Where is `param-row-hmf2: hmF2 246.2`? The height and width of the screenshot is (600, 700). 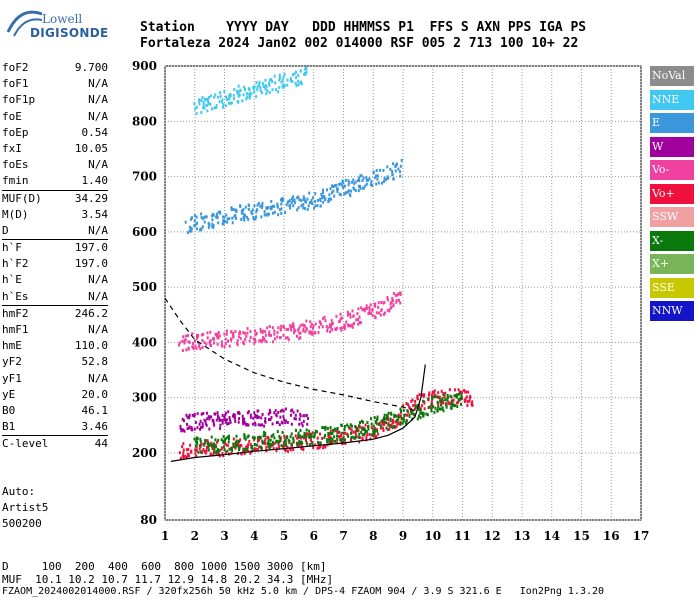 param-row-hmf2: hmF2 246.2 is located at coordinates (55, 313).